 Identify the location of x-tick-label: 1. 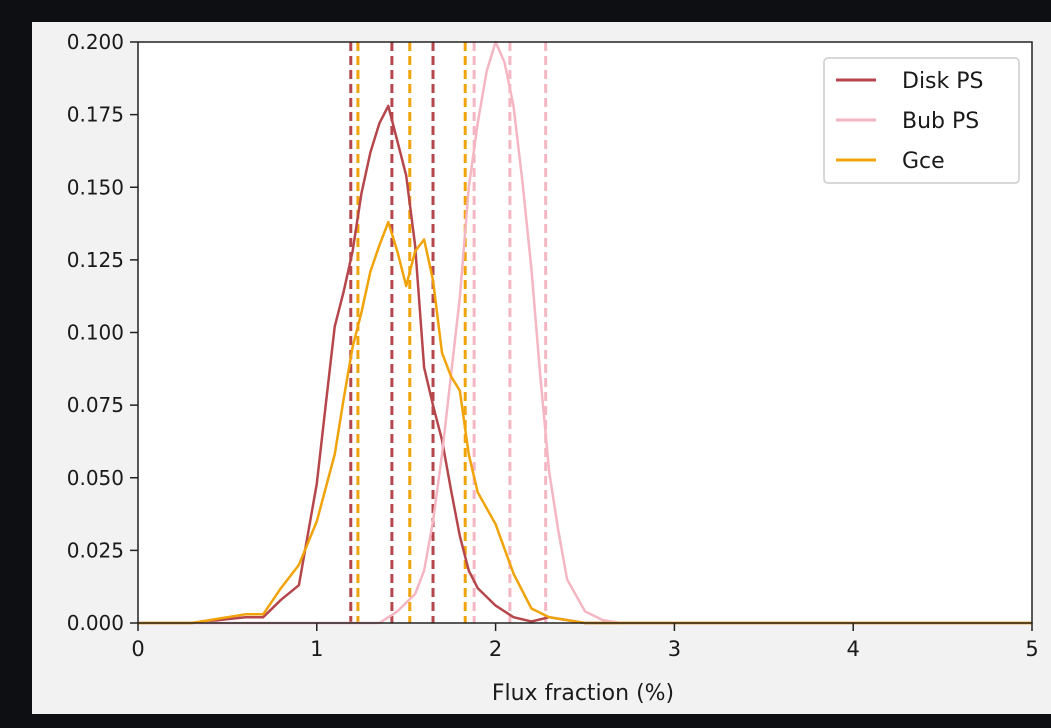
(316, 649).